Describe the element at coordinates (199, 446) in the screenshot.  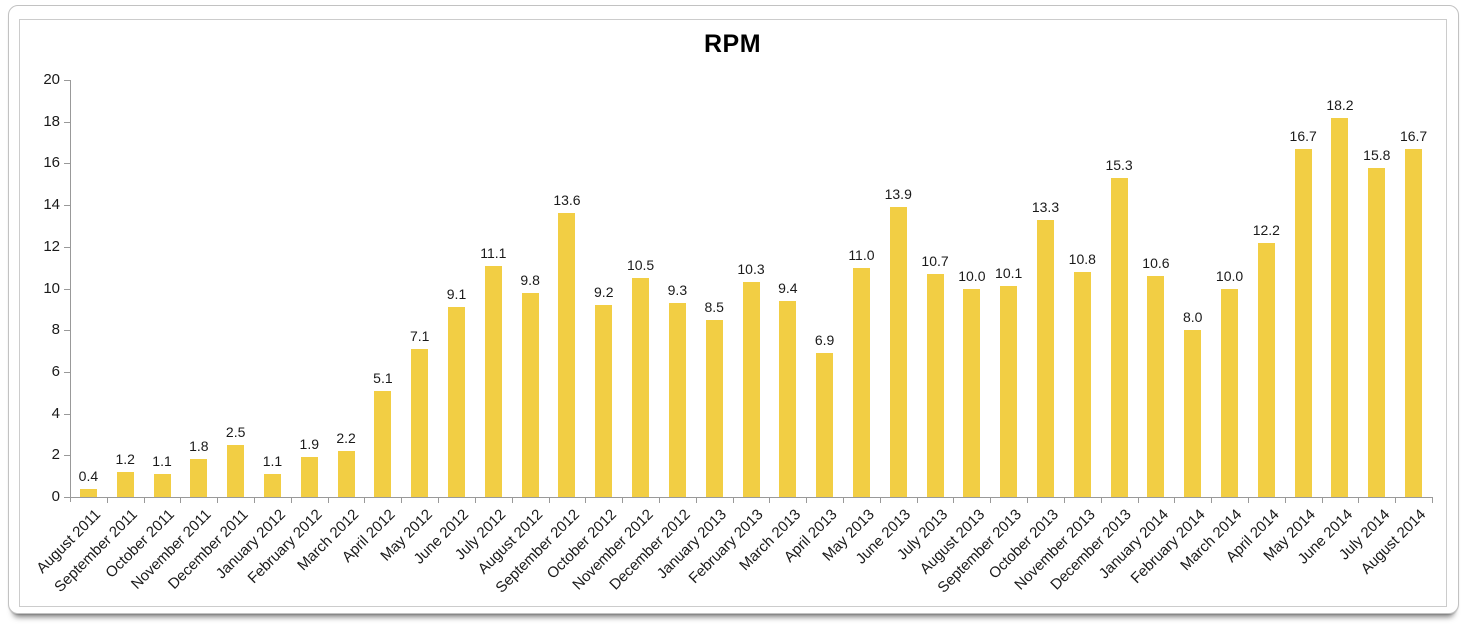
I see `bar-value-label: 1.8` at that location.